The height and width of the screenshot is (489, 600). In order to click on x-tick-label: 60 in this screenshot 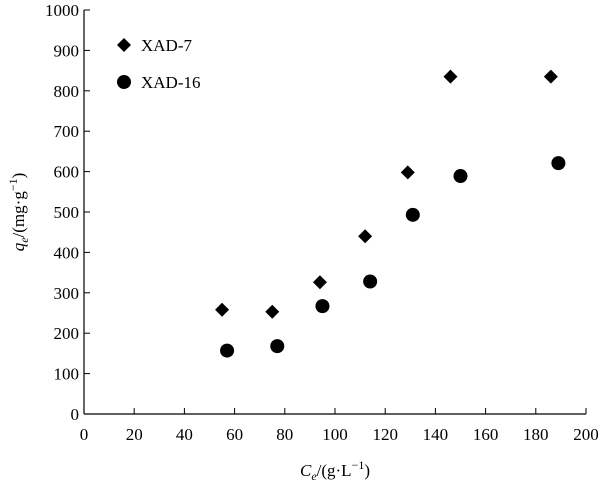, I will do `click(234, 434)`.